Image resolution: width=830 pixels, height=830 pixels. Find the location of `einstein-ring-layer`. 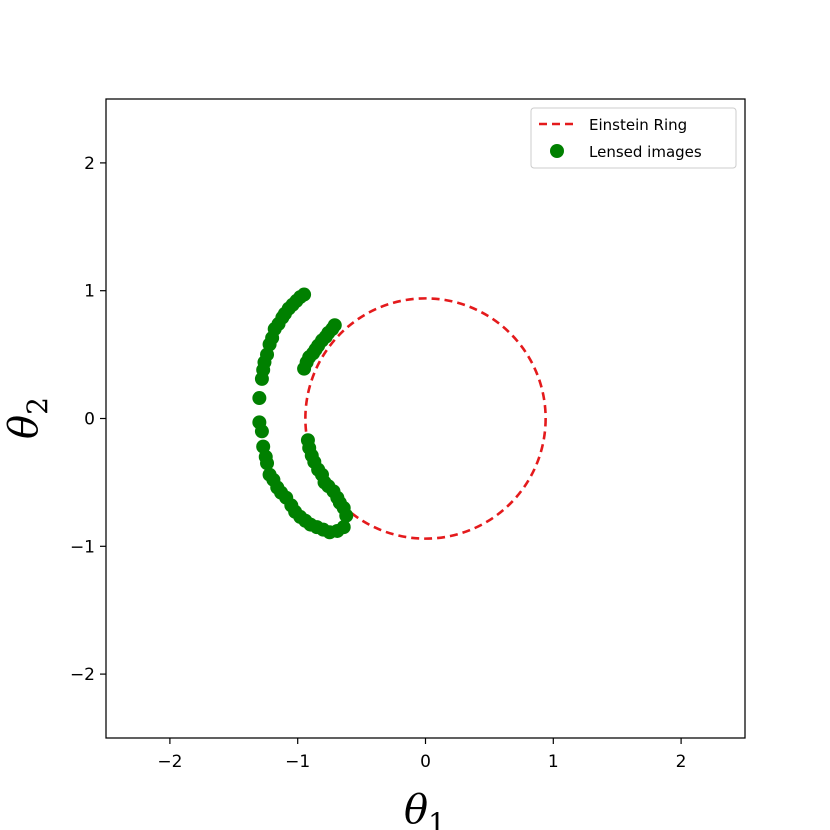

einstein-ring-layer is located at coordinates (425, 418).